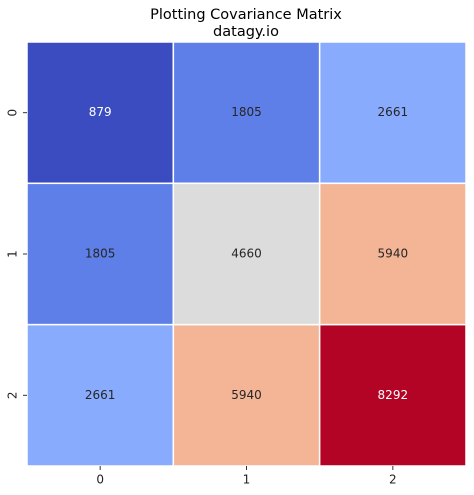 This screenshot has height=495, width=474. I want to click on x-tick-label: 2, so click(393, 480).